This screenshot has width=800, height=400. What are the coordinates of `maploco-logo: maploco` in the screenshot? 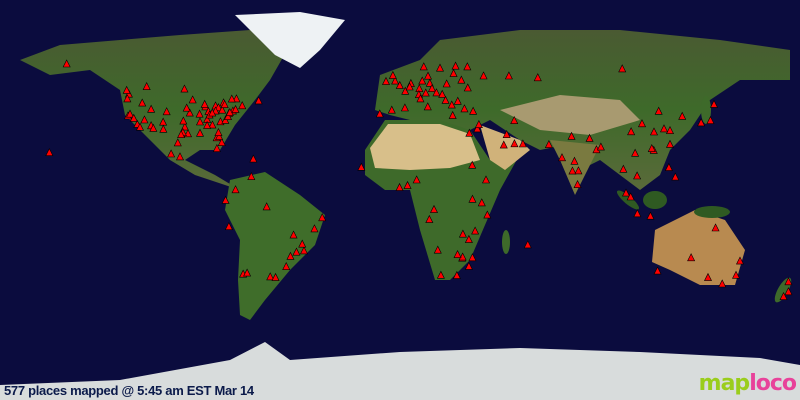 It's located at (748, 383).